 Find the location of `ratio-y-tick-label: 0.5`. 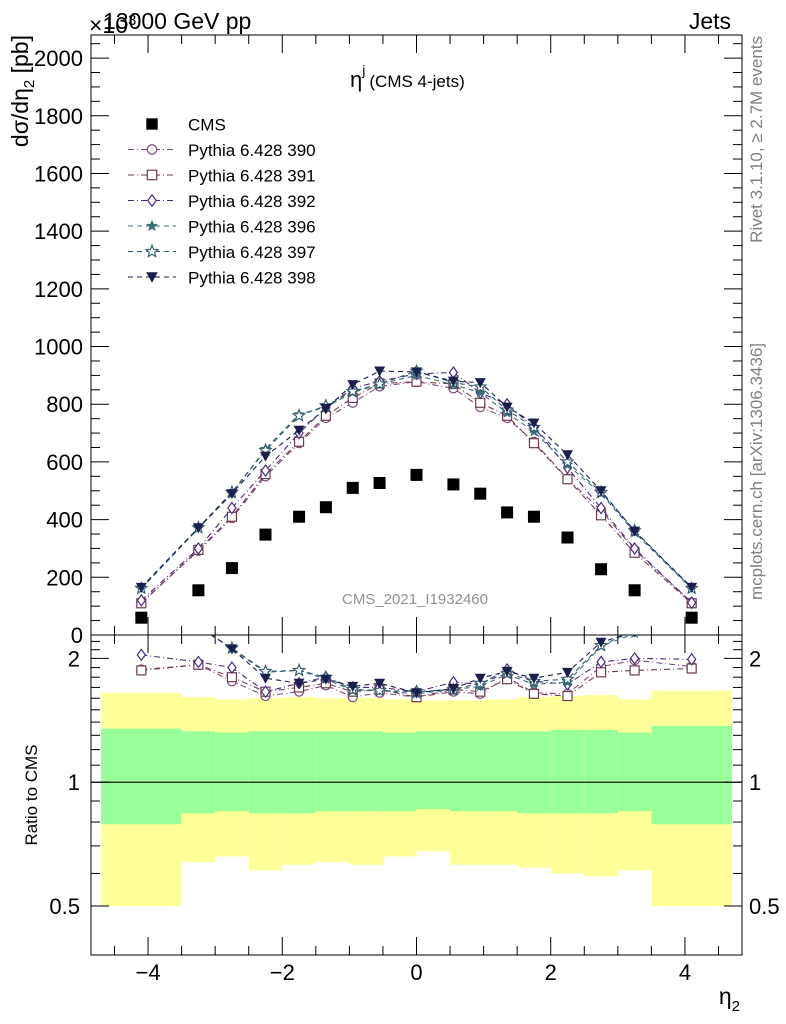

ratio-y-tick-label: 0.5 is located at coordinates (64, 906).